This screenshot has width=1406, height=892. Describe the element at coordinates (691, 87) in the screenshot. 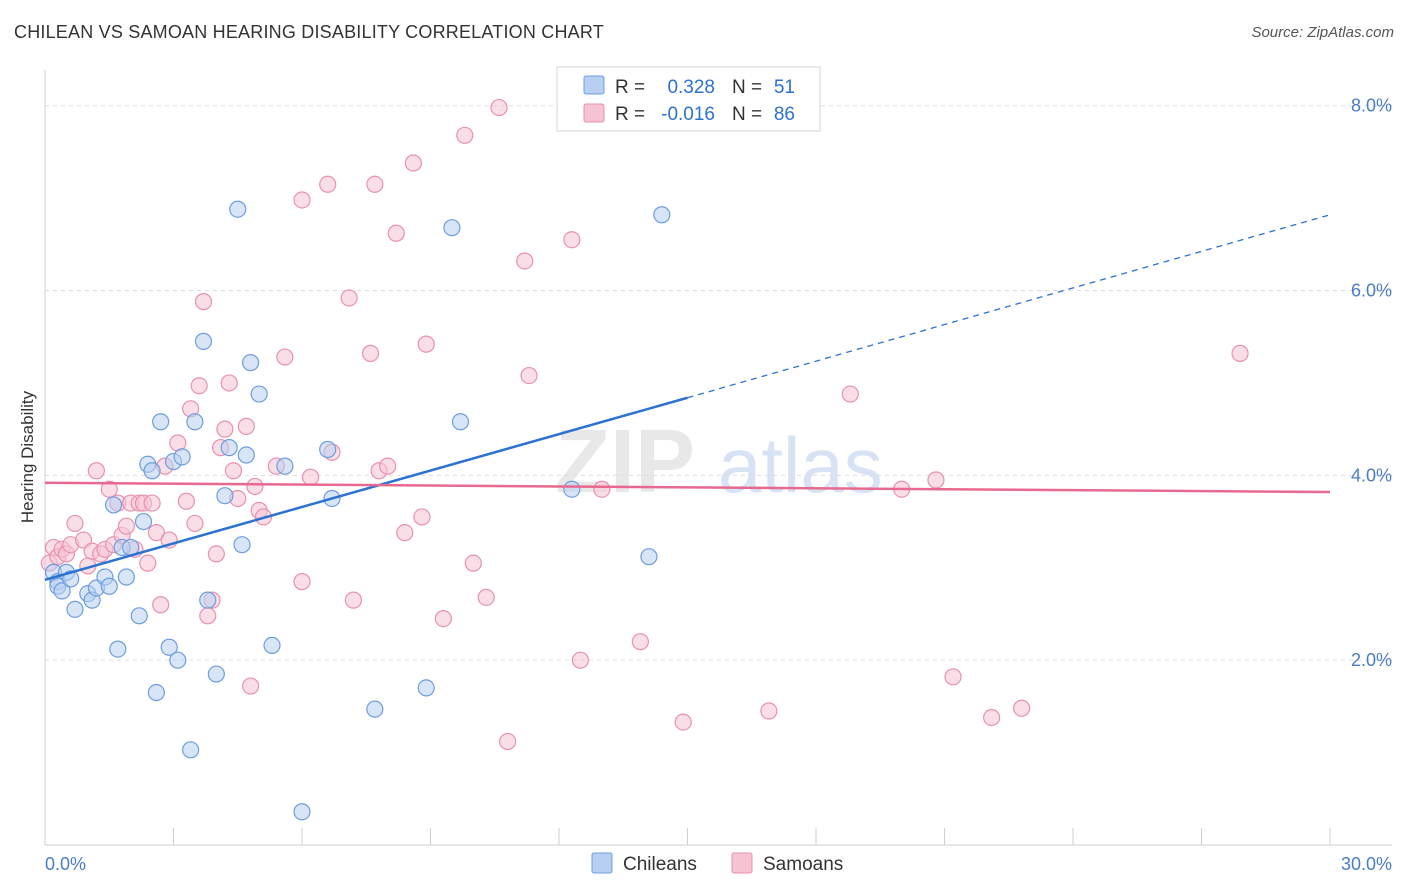

I see `stats-r-value-chileans: 0.328` at that location.